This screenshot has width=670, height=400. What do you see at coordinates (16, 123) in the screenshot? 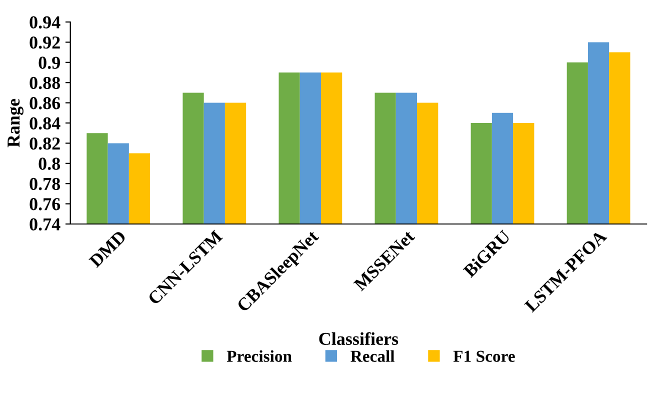
I see `y-axis-title: Range` at bounding box center [16, 123].